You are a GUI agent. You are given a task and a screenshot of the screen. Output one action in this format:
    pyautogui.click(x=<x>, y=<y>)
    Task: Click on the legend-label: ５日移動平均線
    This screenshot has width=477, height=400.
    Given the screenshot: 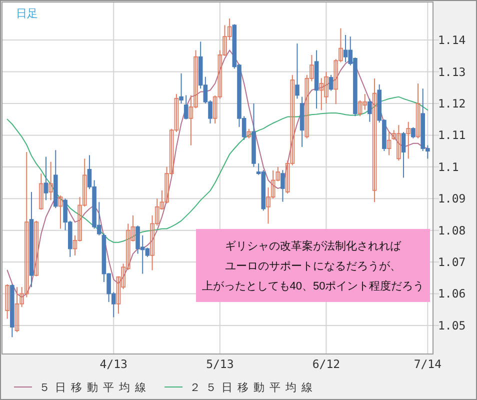 What is the action you would take?
    pyautogui.click(x=95, y=388)
    